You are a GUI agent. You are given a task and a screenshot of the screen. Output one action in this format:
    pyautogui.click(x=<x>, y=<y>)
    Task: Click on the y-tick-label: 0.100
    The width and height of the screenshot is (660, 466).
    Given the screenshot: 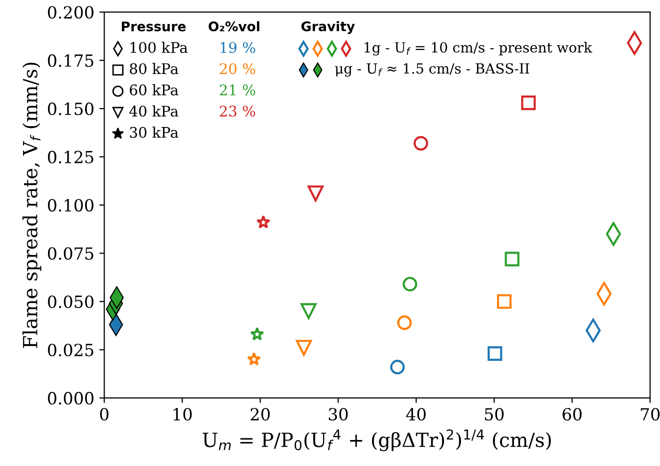 What is the action you would take?
    pyautogui.click(x=71, y=205)
    